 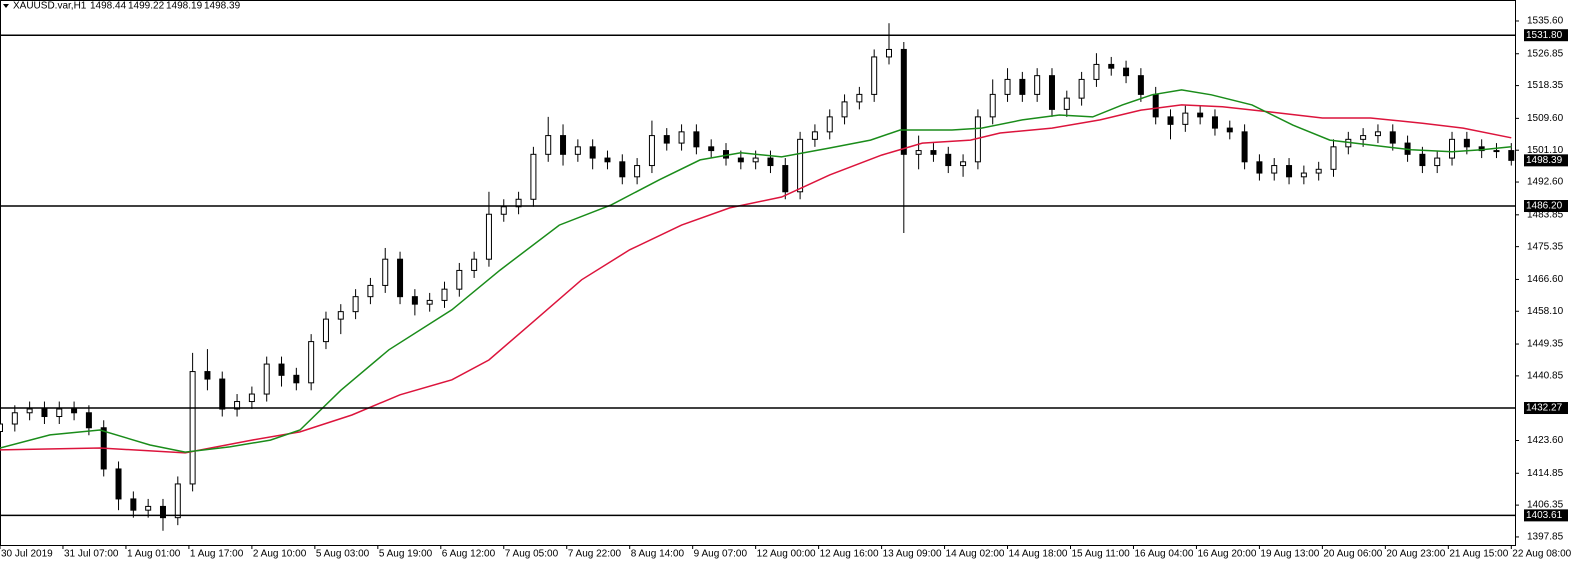 I want to click on x-tick-label: 31 Jul 07:00, so click(x=91, y=554).